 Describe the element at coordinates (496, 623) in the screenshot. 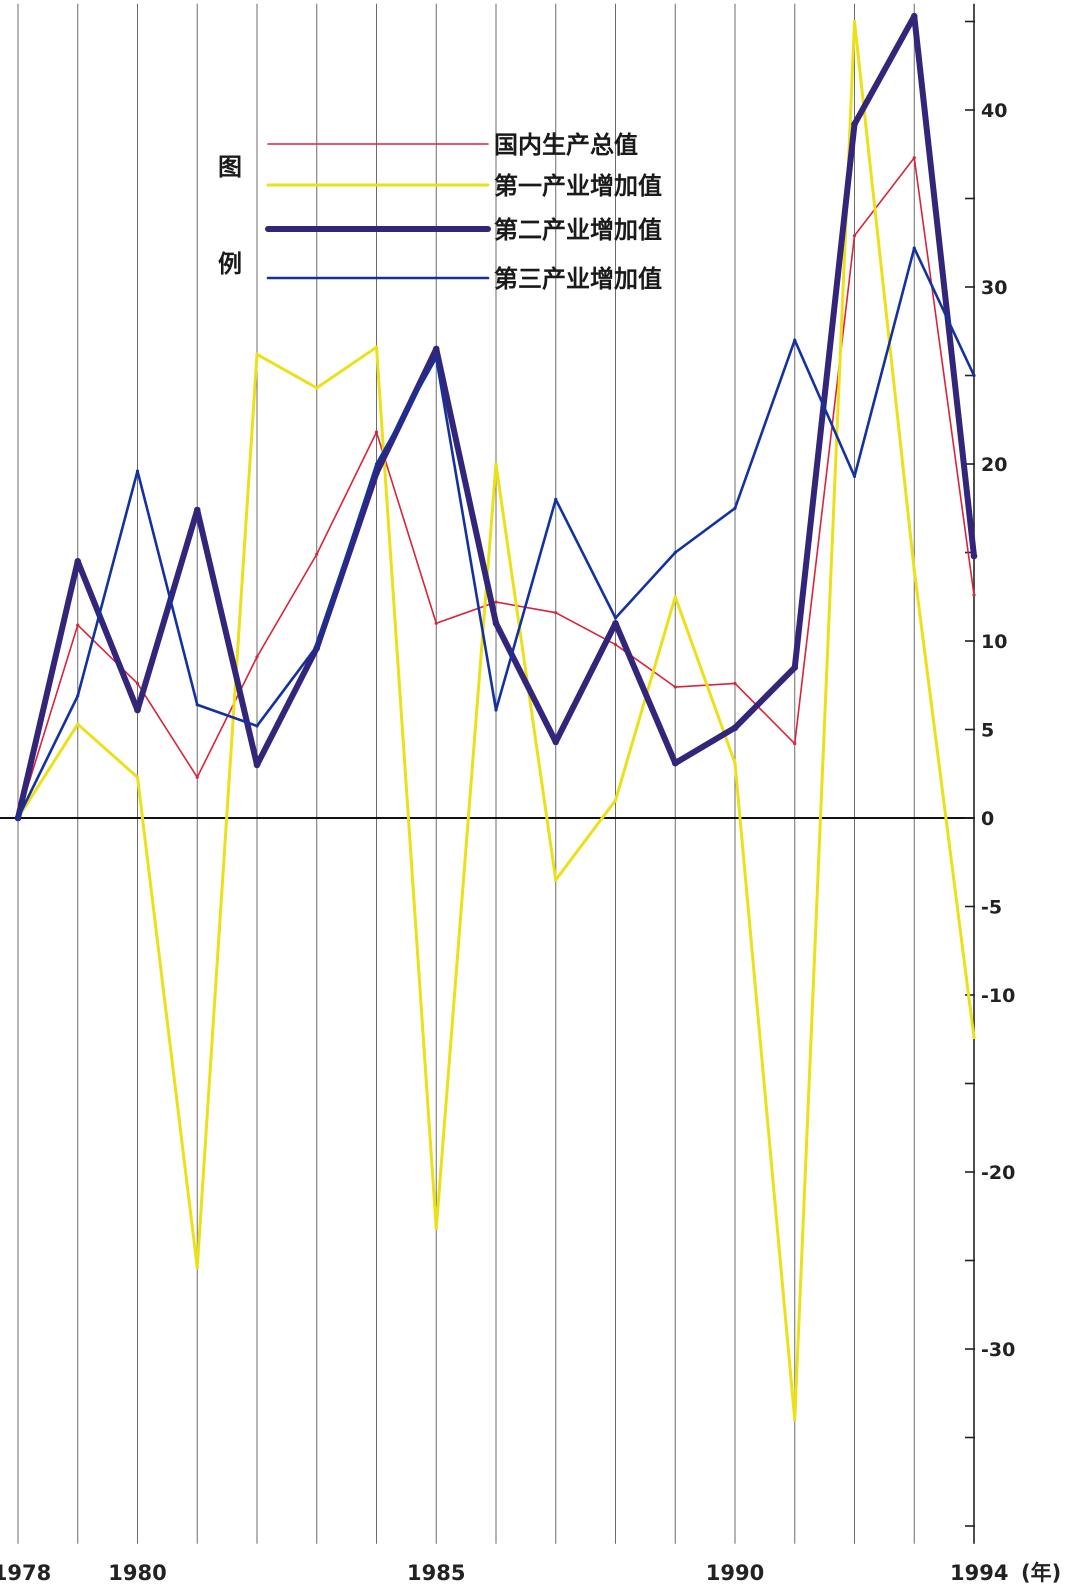

I see `data-point-s3-1986` at that location.